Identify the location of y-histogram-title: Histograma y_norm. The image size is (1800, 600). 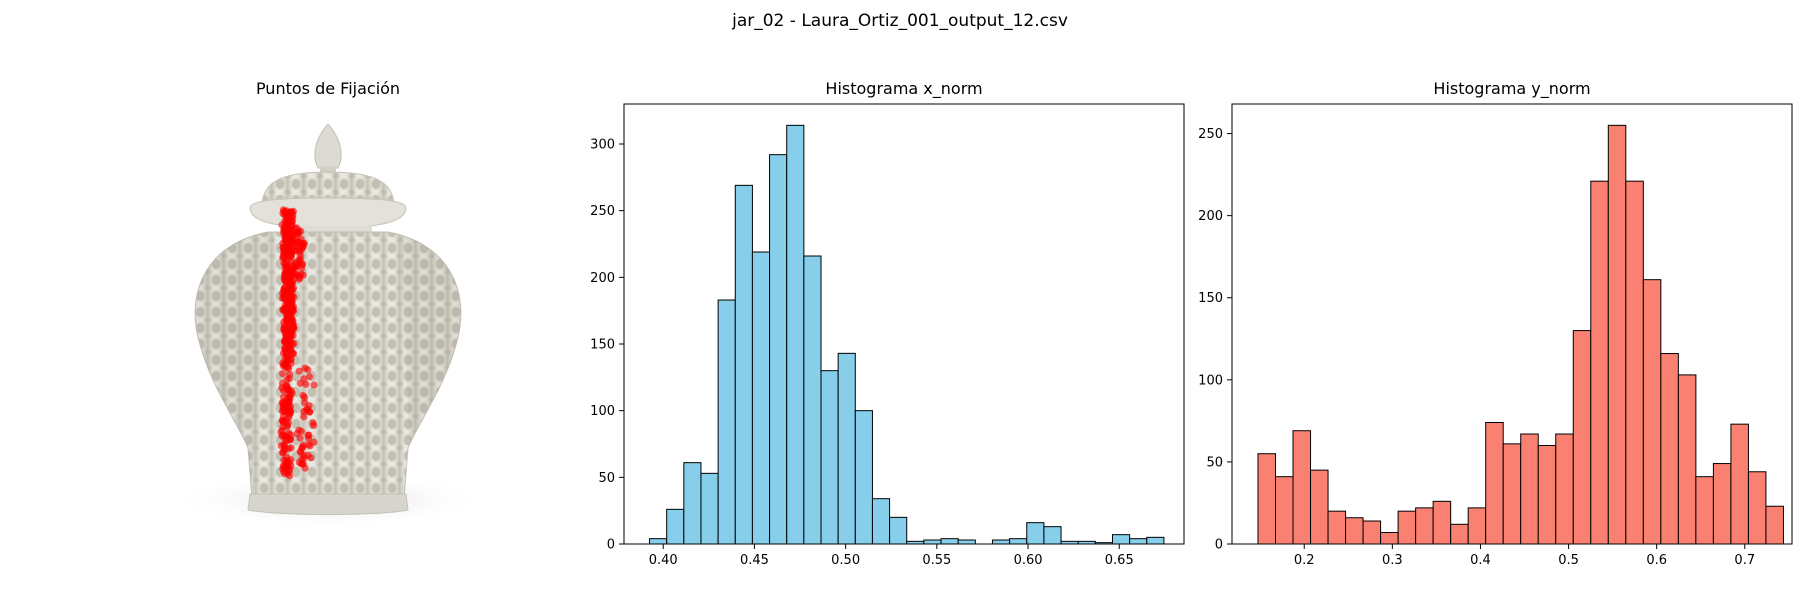
(1511, 89).